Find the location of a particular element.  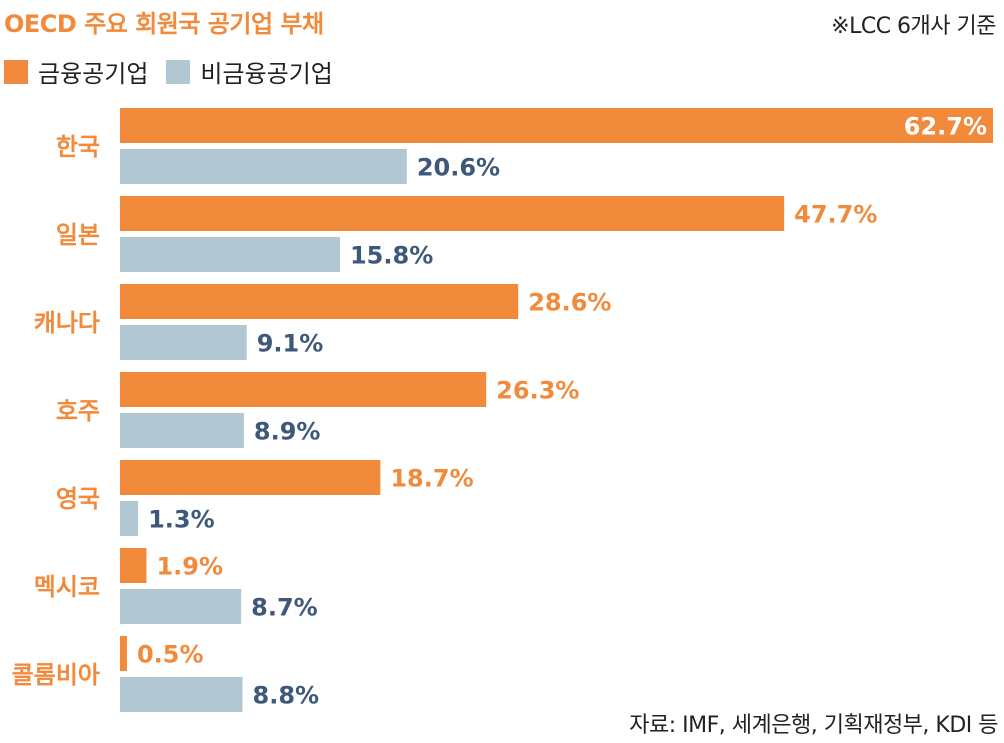

category-label: 한국 is located at coordinates (78, 147).